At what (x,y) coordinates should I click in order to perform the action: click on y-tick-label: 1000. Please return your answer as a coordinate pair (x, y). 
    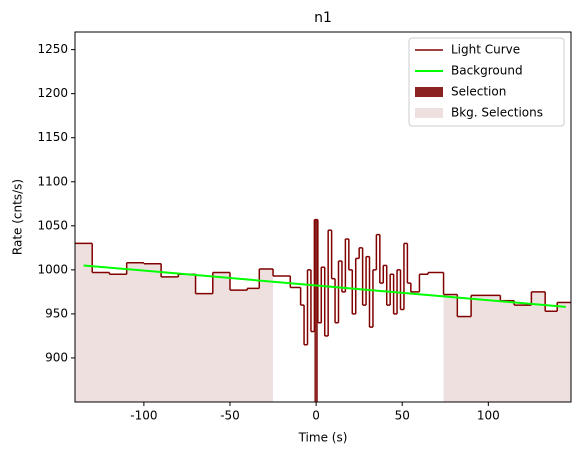
    Looking at the image, I should click on (52, 269).